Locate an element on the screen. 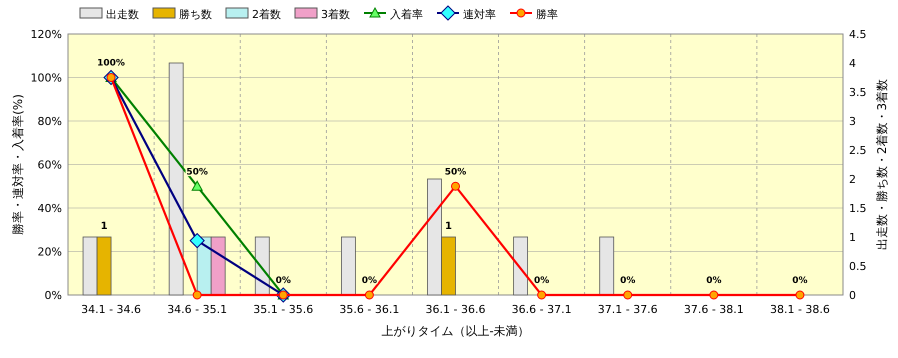 The width and height of the screenshot is (898, 358). legend-label: 2着数 is located at coordinates (266, 14).